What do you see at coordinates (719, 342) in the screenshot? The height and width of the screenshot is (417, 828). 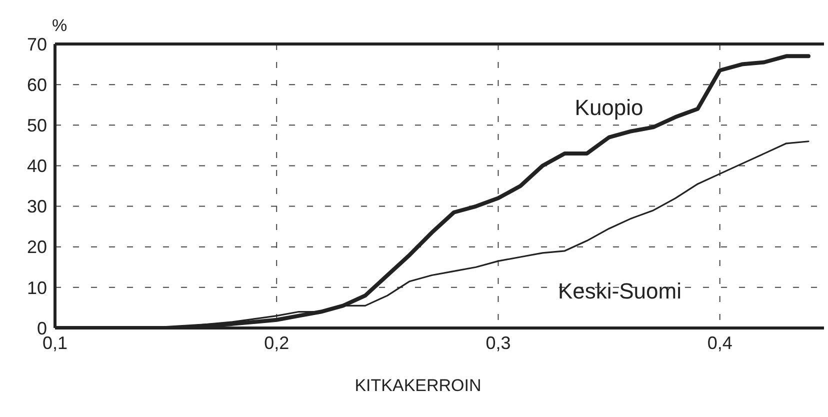 I see `x-tick-label: 0,4` at bounding box center [719, 342].